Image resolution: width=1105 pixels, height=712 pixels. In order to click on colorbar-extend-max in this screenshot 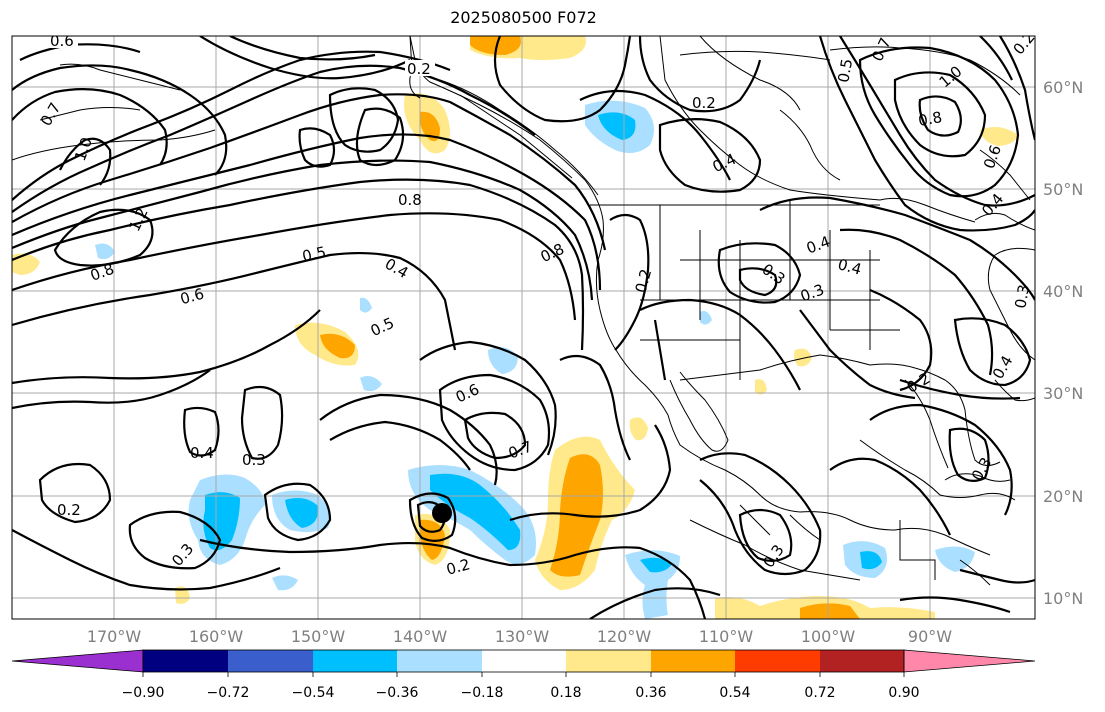, I will do `click(969, 661)`.